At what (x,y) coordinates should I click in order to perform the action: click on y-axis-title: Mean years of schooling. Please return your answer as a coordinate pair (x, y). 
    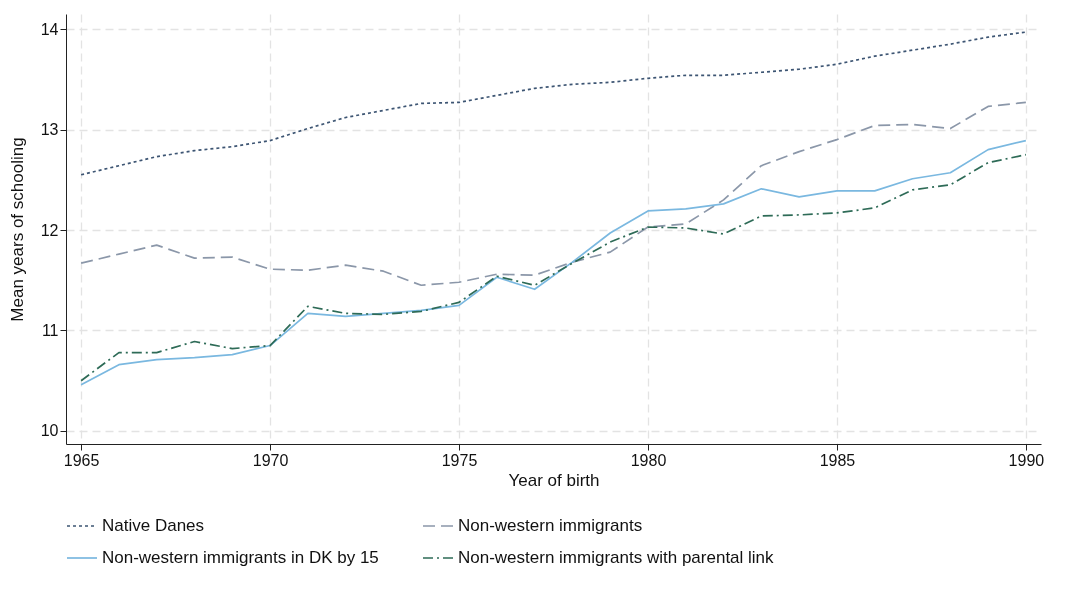
    Looking at the image, I should click on (17, 229).